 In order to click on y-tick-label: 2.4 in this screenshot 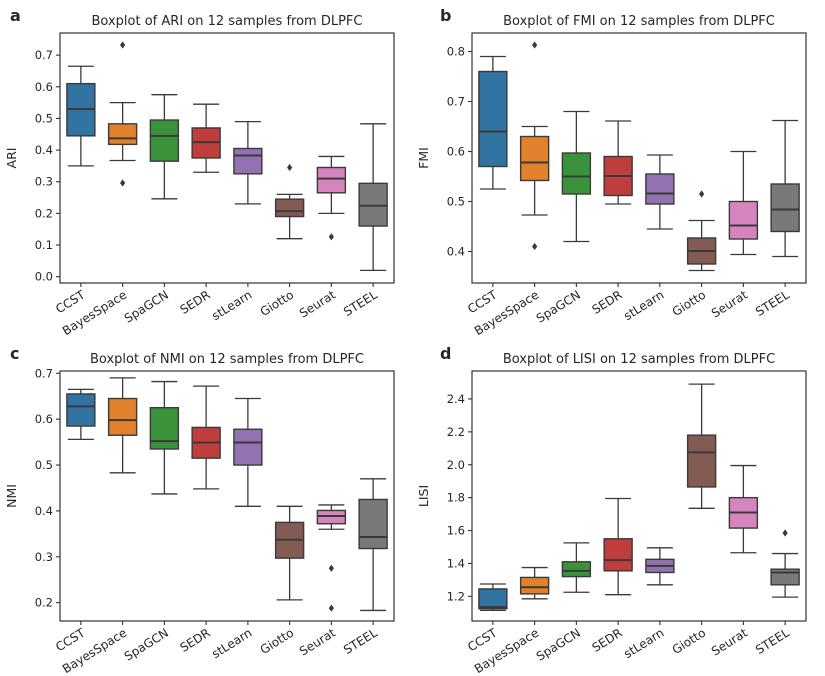, I will do `click(456, 399)`.